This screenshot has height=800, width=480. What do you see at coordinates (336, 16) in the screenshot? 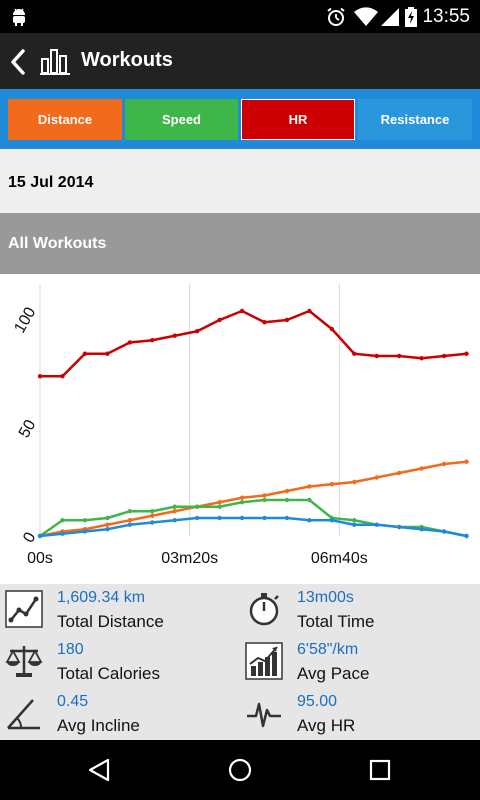
I see `alarm-icon` at bounding box center [336, 16].